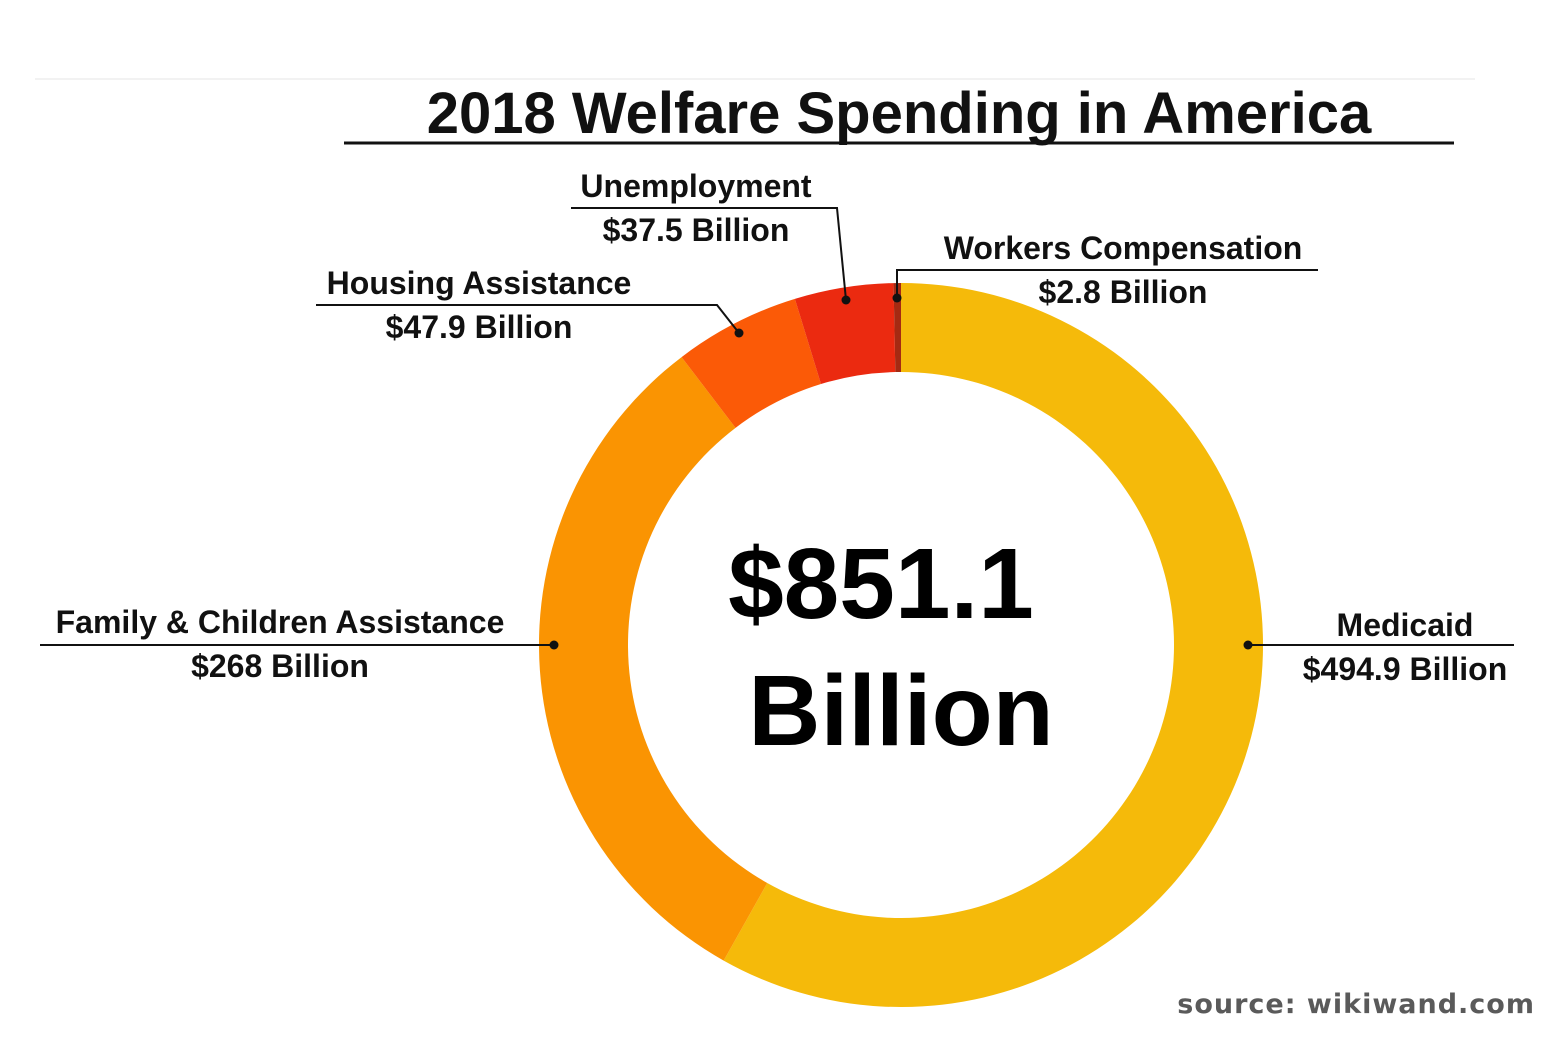  I want to click on slice-value: $37.5 Billion, so click(696, 230).